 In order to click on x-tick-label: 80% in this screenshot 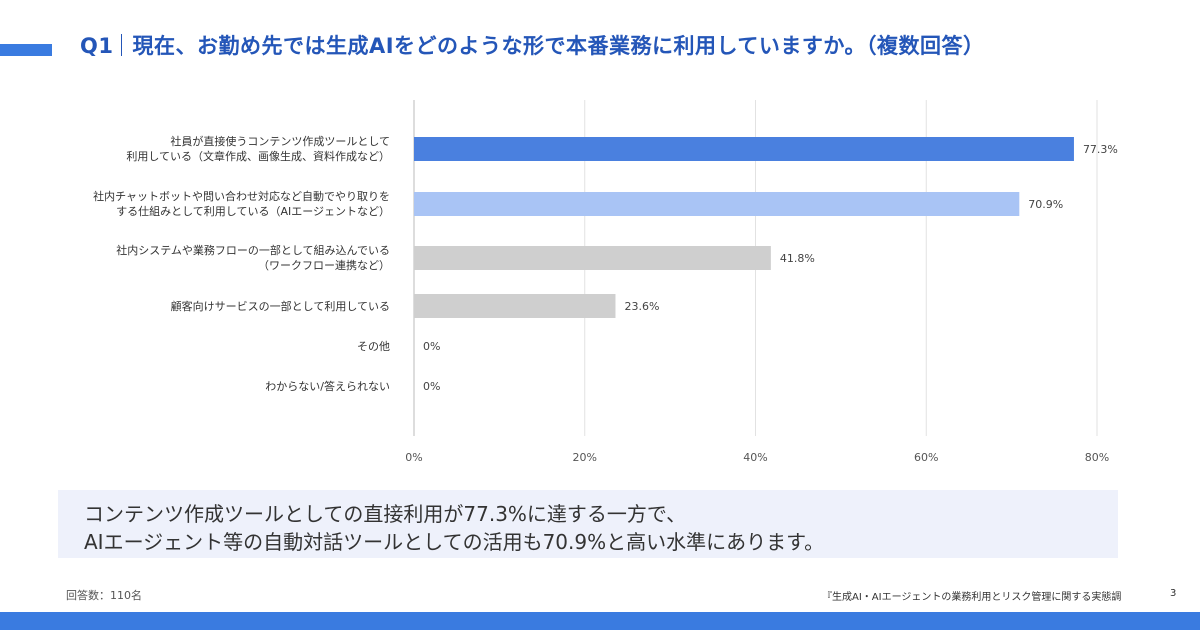, I will do `click(1097, 457)`.